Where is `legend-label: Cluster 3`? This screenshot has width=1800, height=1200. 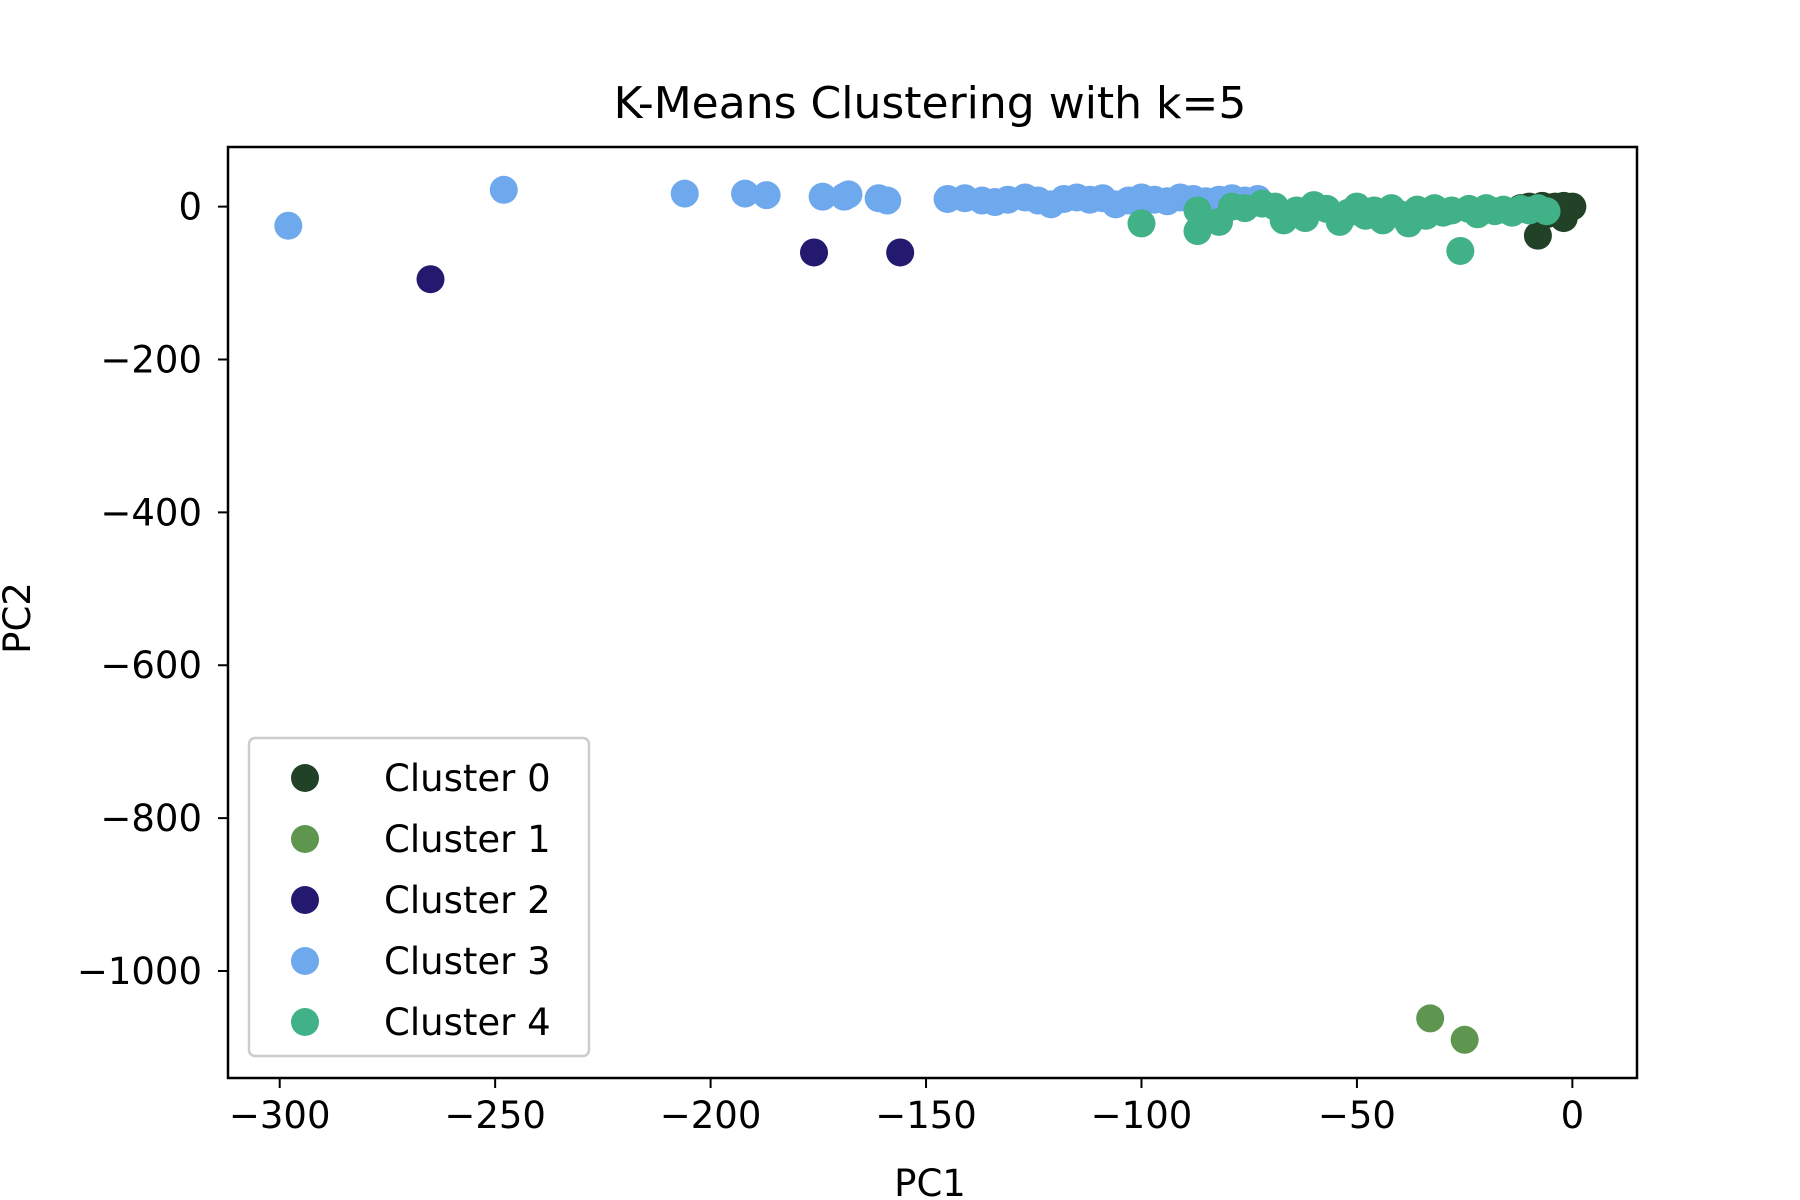 legend-label: Cluster 3 is located at coordinates (467, 961).